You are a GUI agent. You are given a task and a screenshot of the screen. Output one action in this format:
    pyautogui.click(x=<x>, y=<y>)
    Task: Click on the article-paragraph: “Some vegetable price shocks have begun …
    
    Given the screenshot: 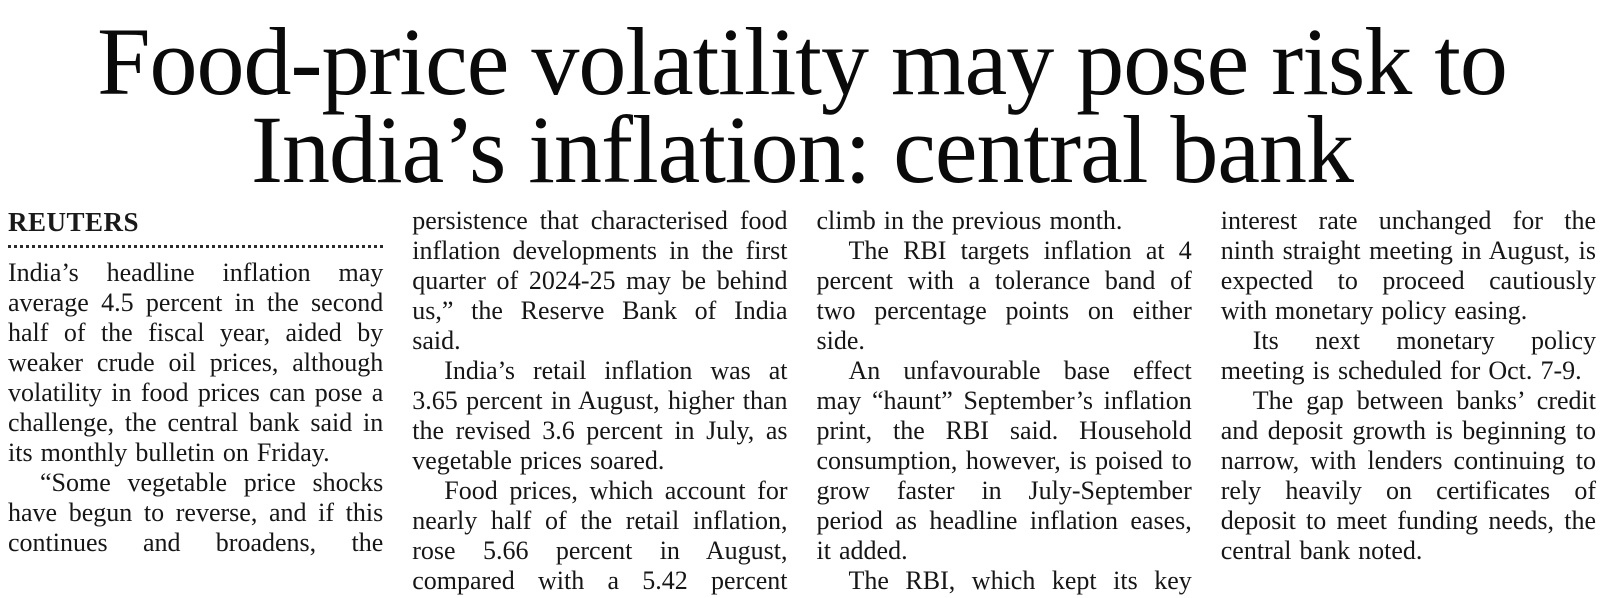 What is the action you would take?
    pyautogui.click(x=196, y=512)
    